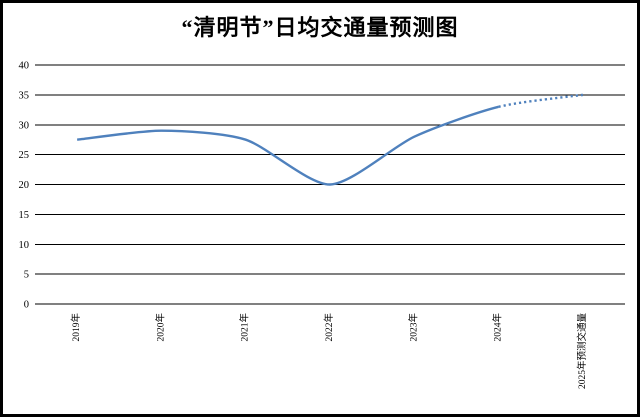  What do you see at coordinates (160, 327) in the screenshot?
I see `x-axis-tick-label: 2020年` at bounding box center [160, 327].